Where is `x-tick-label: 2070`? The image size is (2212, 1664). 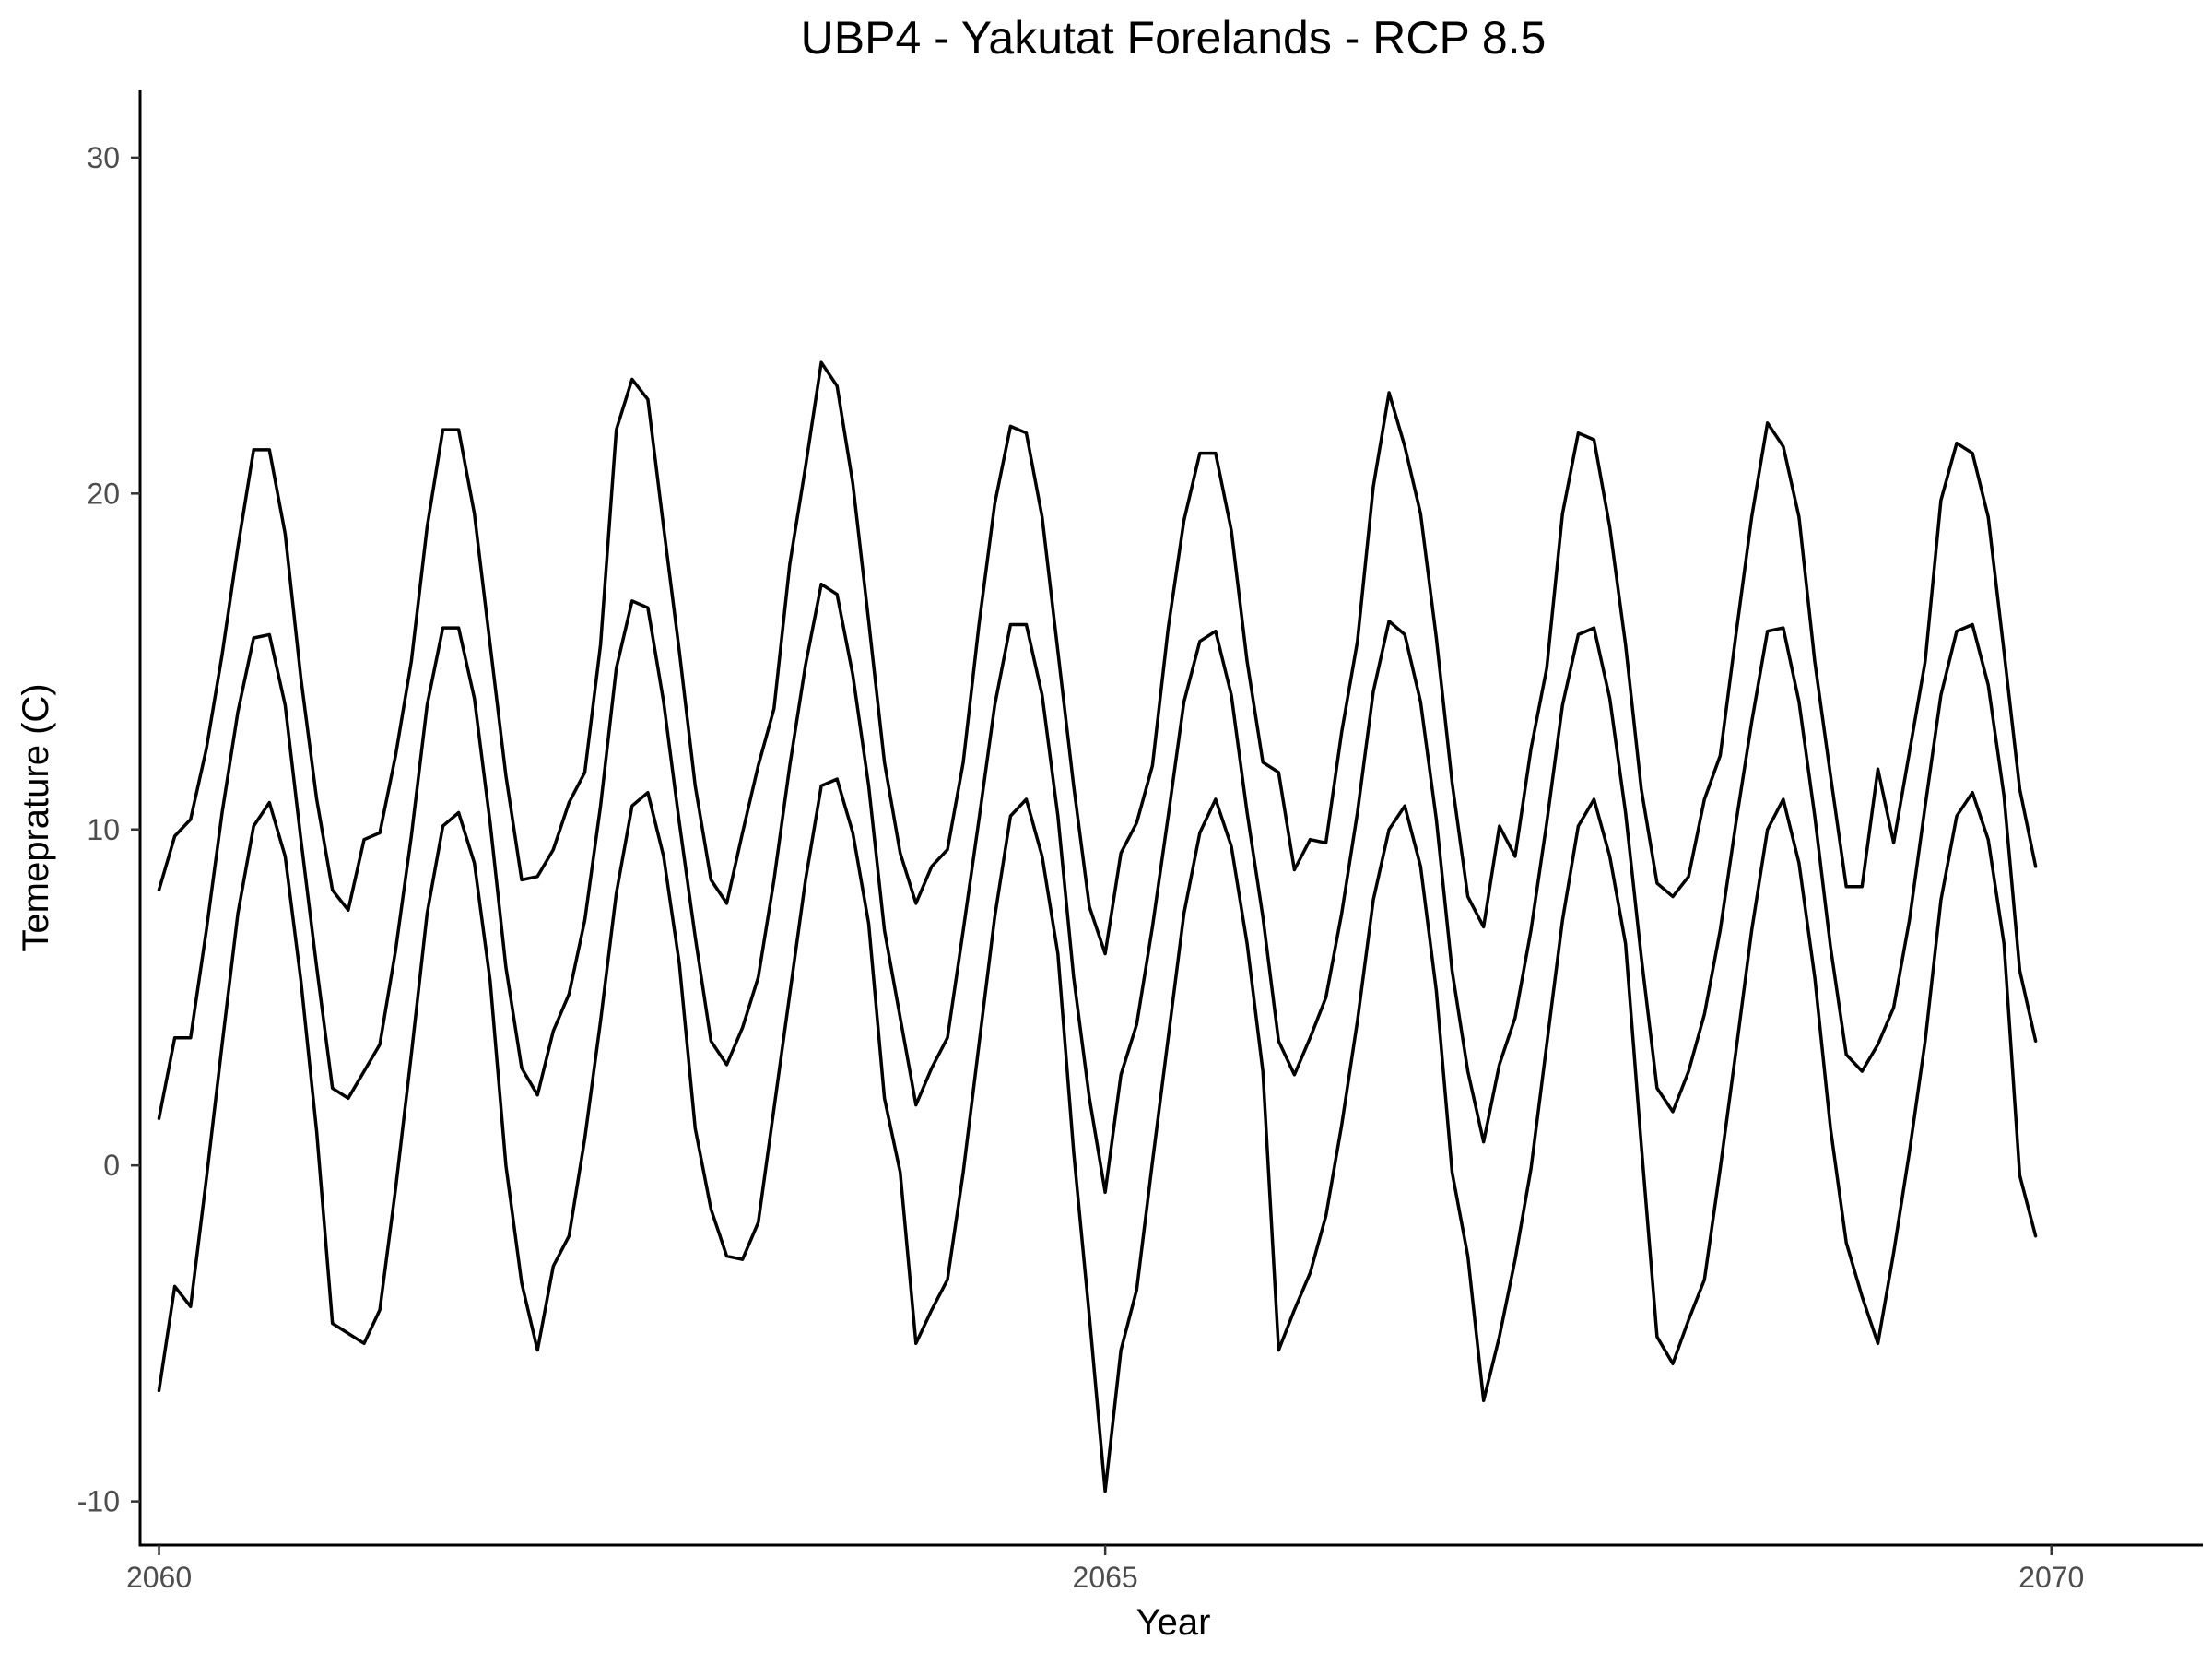 x-tick-label: 2070 is located at coordinates (2051, 1577).